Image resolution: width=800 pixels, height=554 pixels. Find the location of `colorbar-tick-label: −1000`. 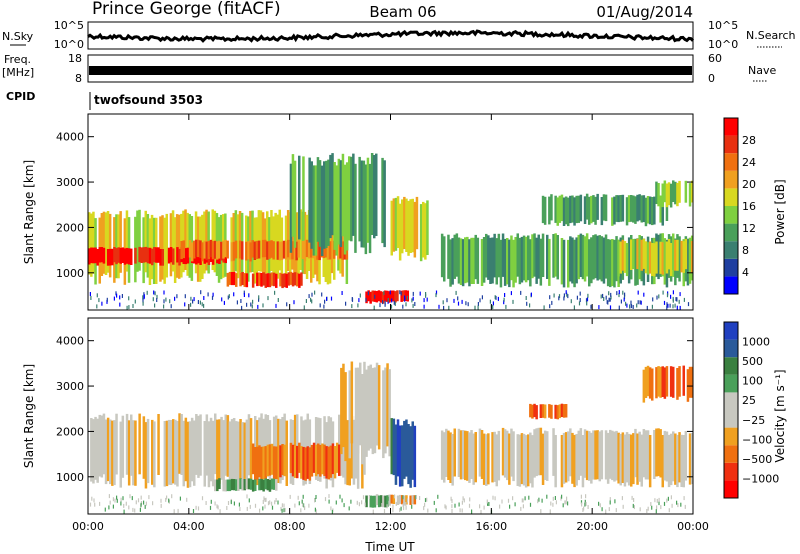

colorbar-tick-label: −1000 is located at coordinates (760, 478).